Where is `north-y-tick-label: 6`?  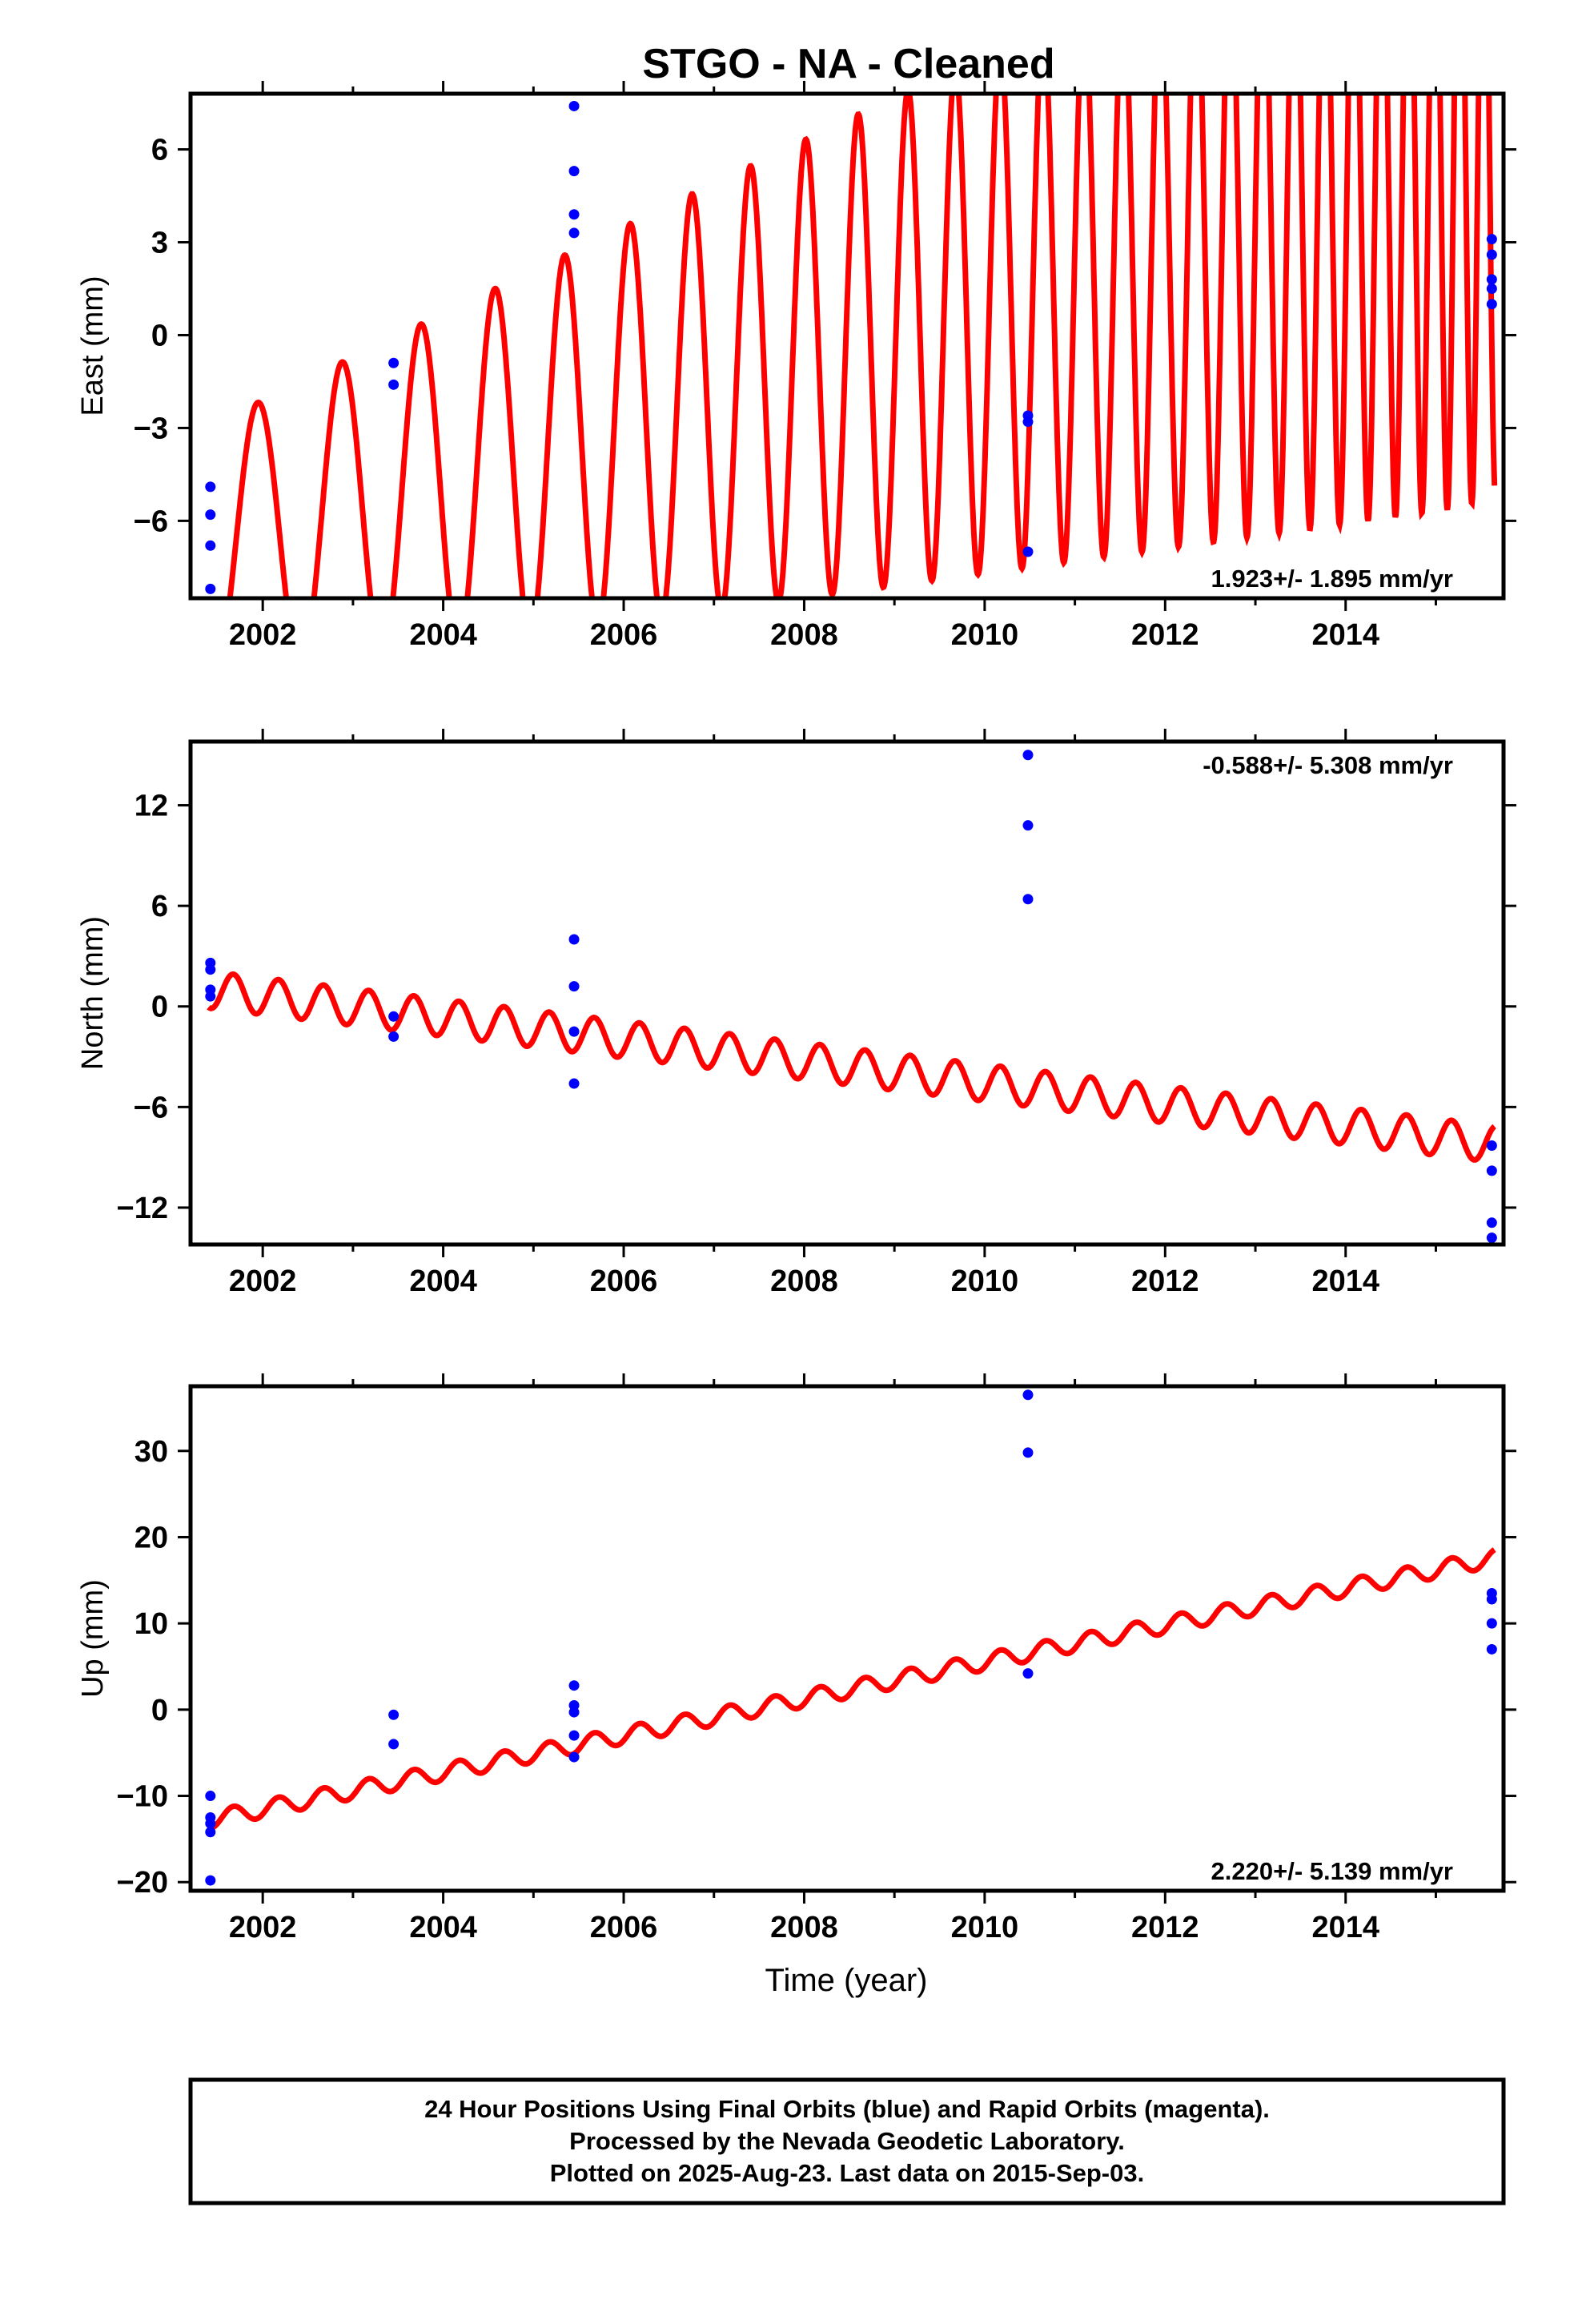
north-y-tick-label: 6 is located at coordinates (159, 907).